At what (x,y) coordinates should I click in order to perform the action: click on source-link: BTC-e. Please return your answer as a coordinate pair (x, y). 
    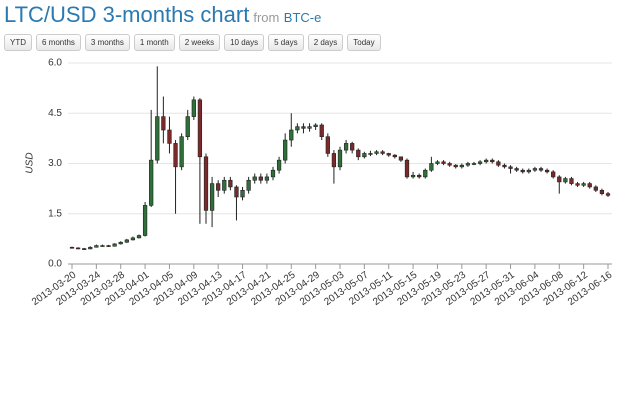
    Looking at the image, I should click on (302, 17).